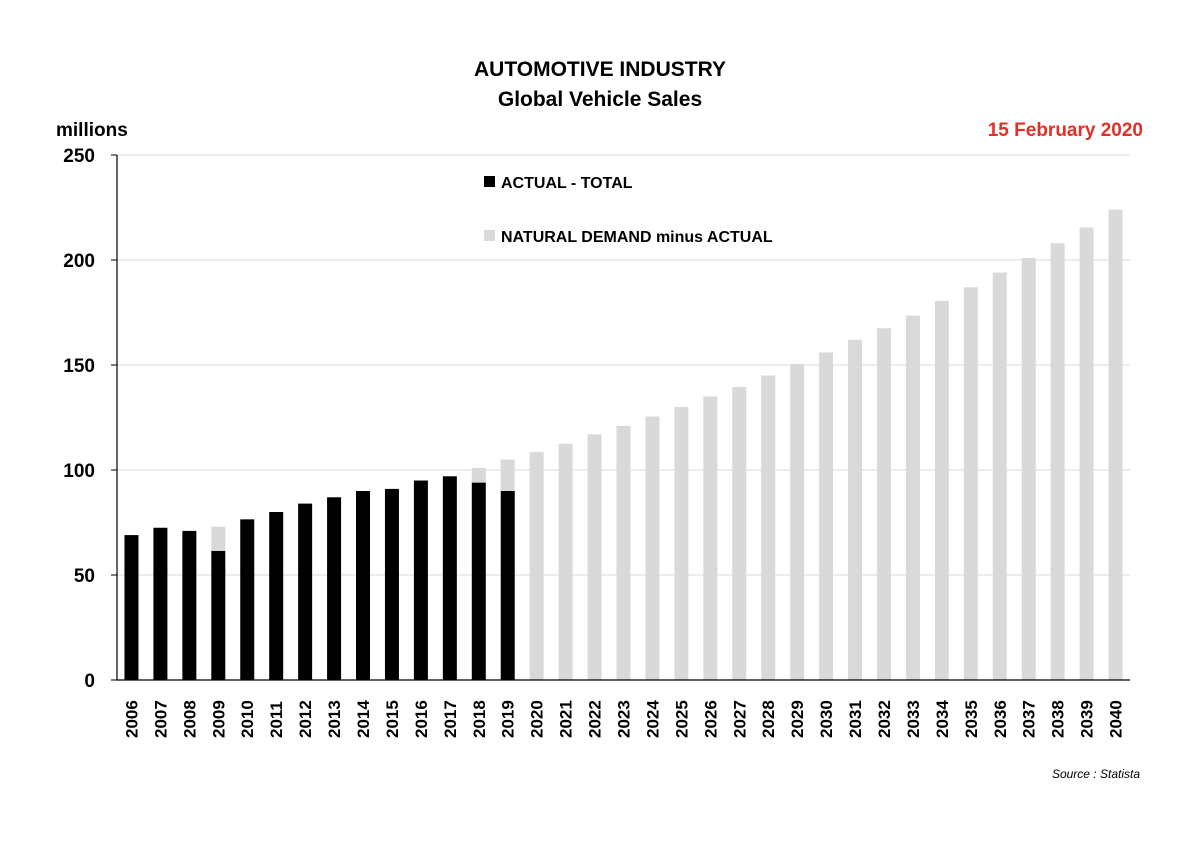 Image resolution: width=1200 pixels, height=848 pixels. What do you see at coordinates (566, 719) in the screenshot?
I see `x-tick-label: 2021` at bounding box center [566, 719].